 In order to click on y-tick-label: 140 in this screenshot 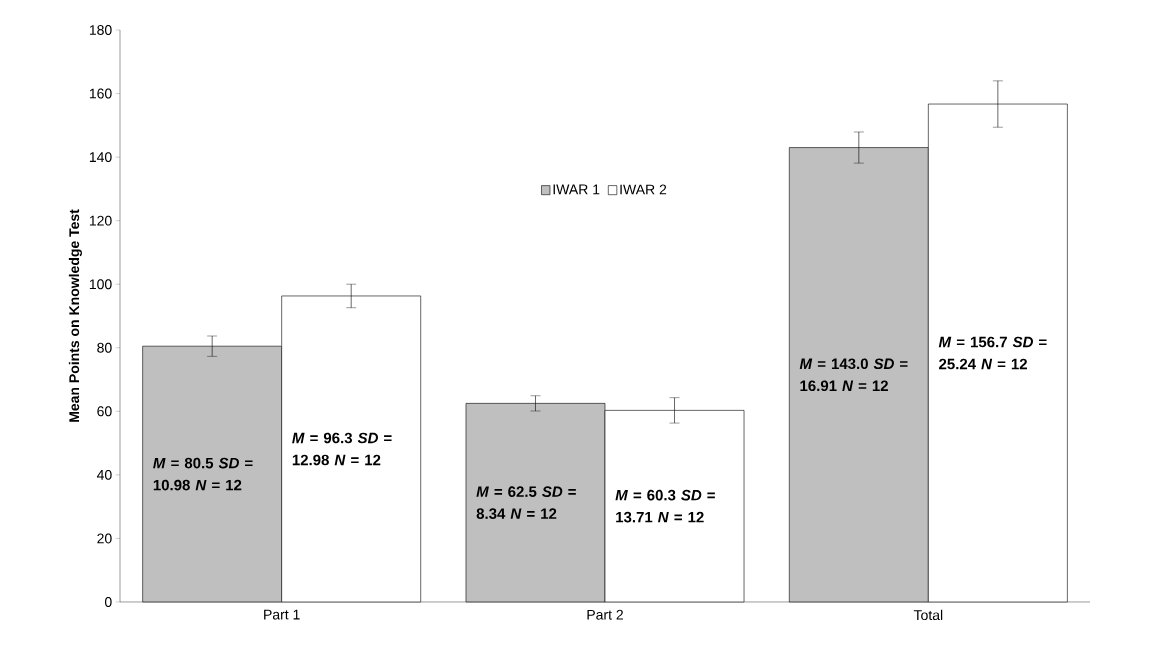, I will do `click(100, 157)`.